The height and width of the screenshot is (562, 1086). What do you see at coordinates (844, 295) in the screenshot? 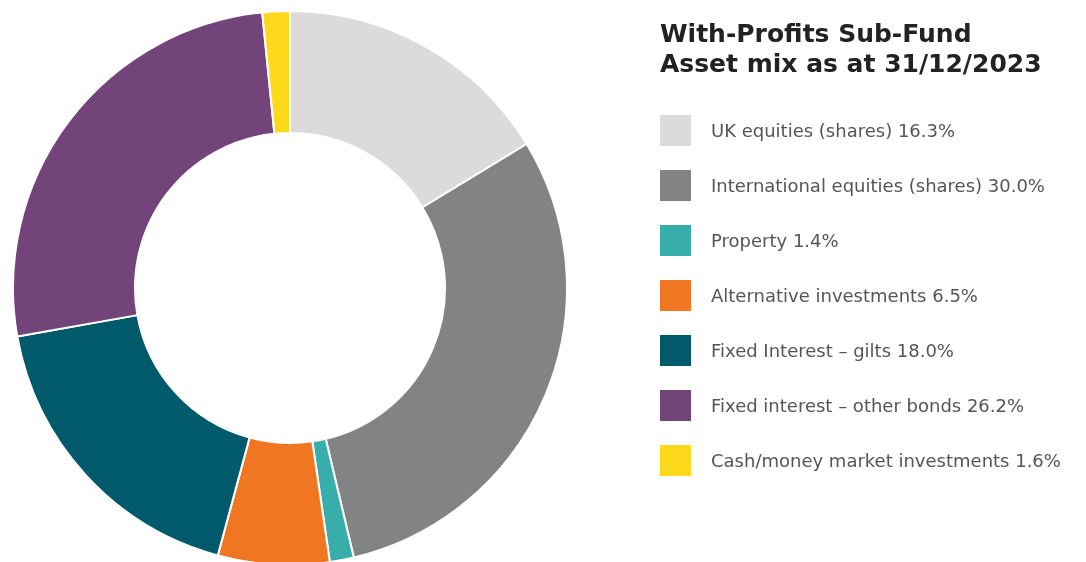
I see `legend-label: Alternative investments 6.5%` at bounding box center [844, 295].